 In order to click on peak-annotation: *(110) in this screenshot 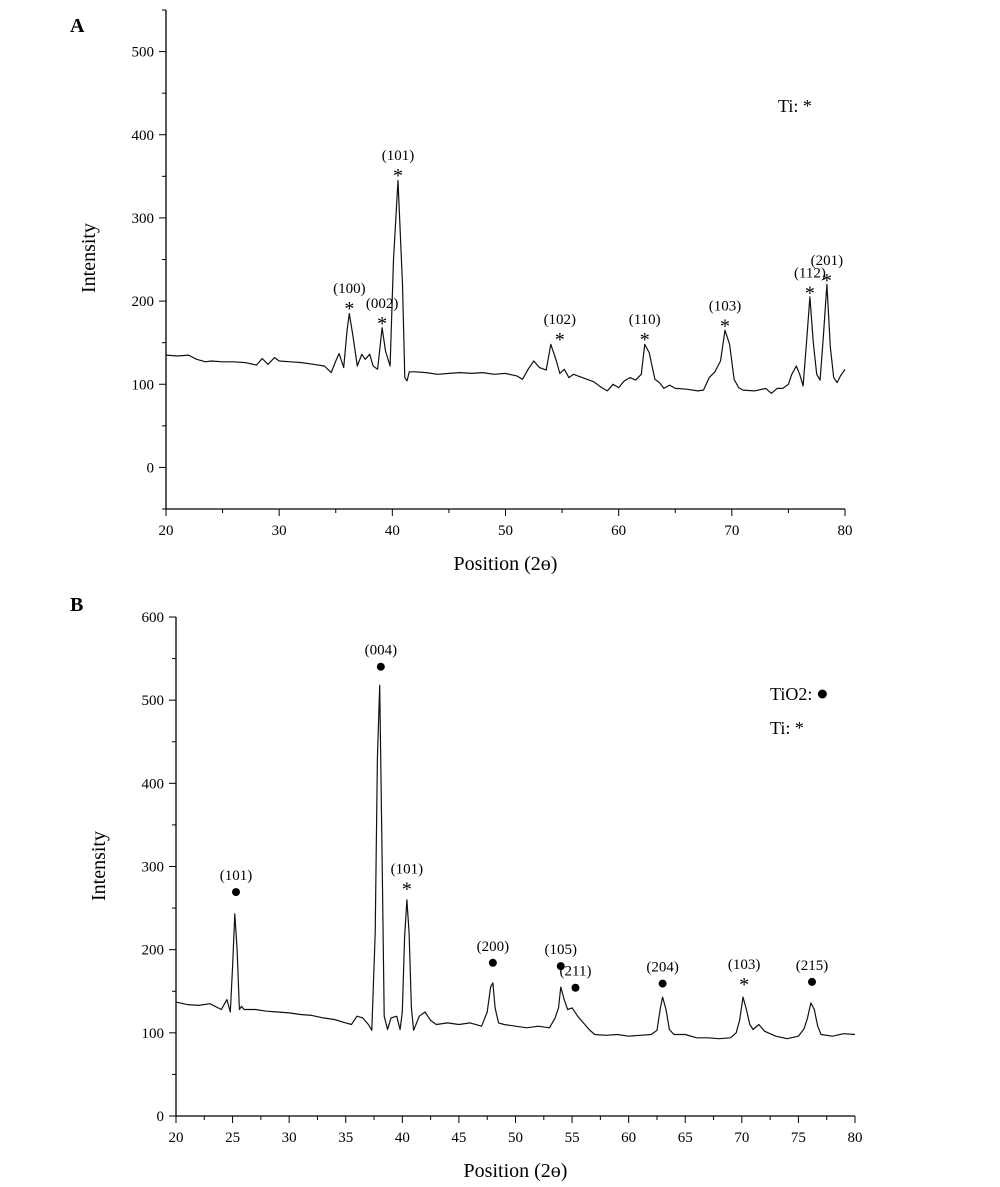, I will do `click(645, 331)`.